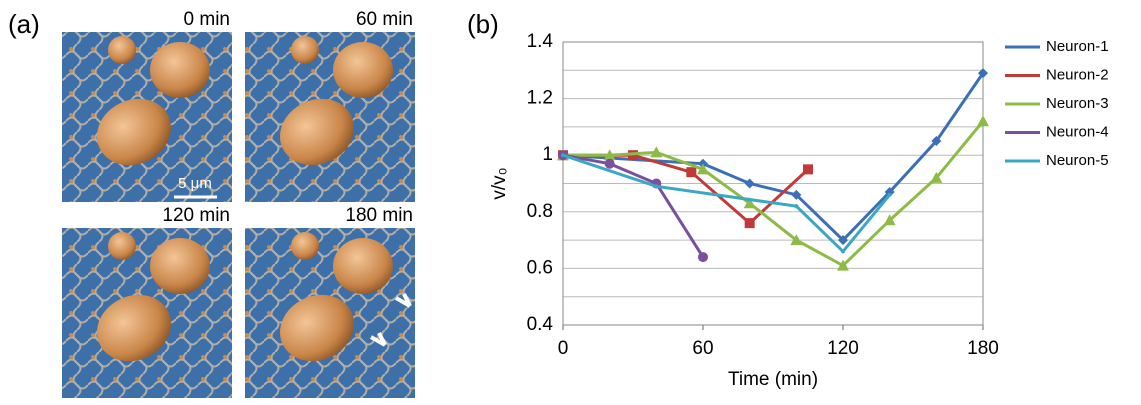 Image resolution: width=1141 pixels, height=405 pixels. I want to click on legend-label: Neuron-3, so click(1077, 103).